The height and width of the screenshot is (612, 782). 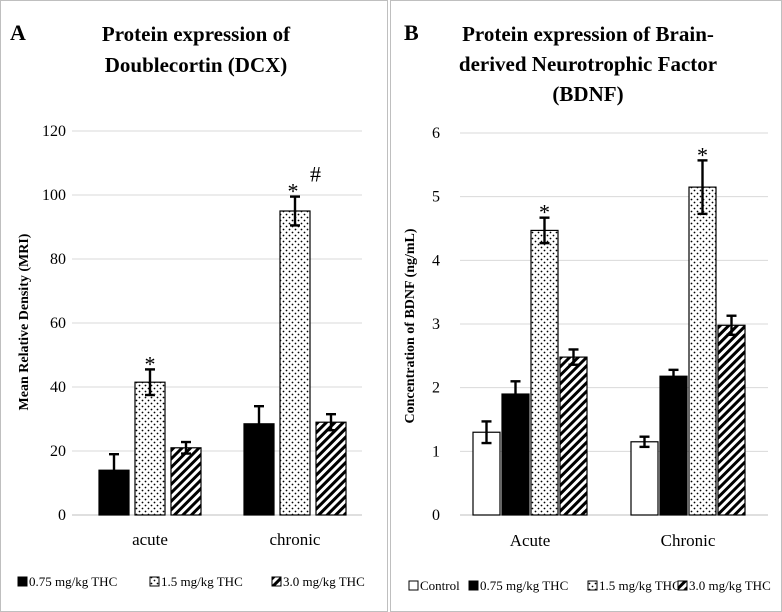 I want to click on legend-label: Control, so click(x=440, y=585).